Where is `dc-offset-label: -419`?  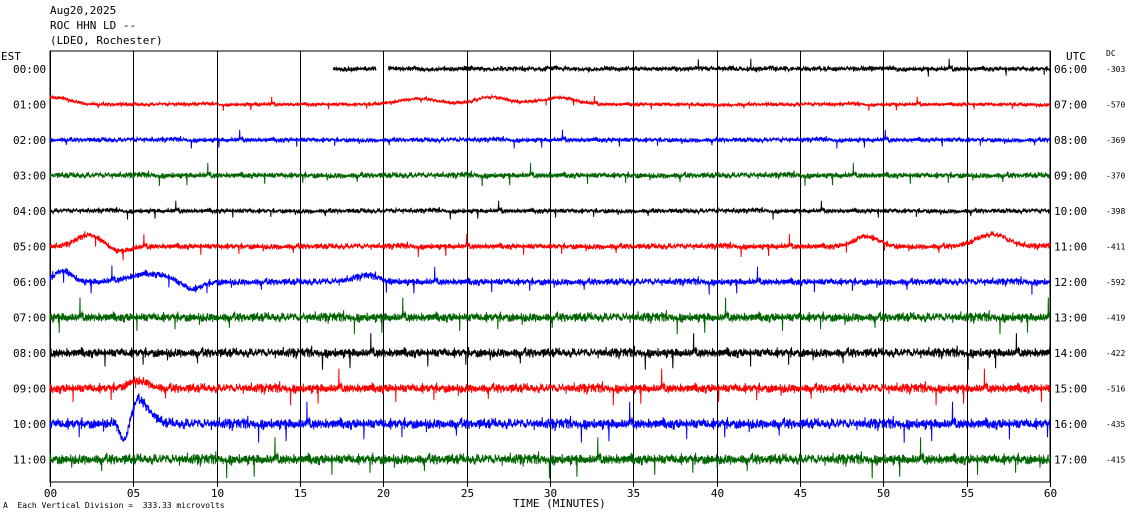
dc-offset-label: -419 is located at coordinates (1115, 318).